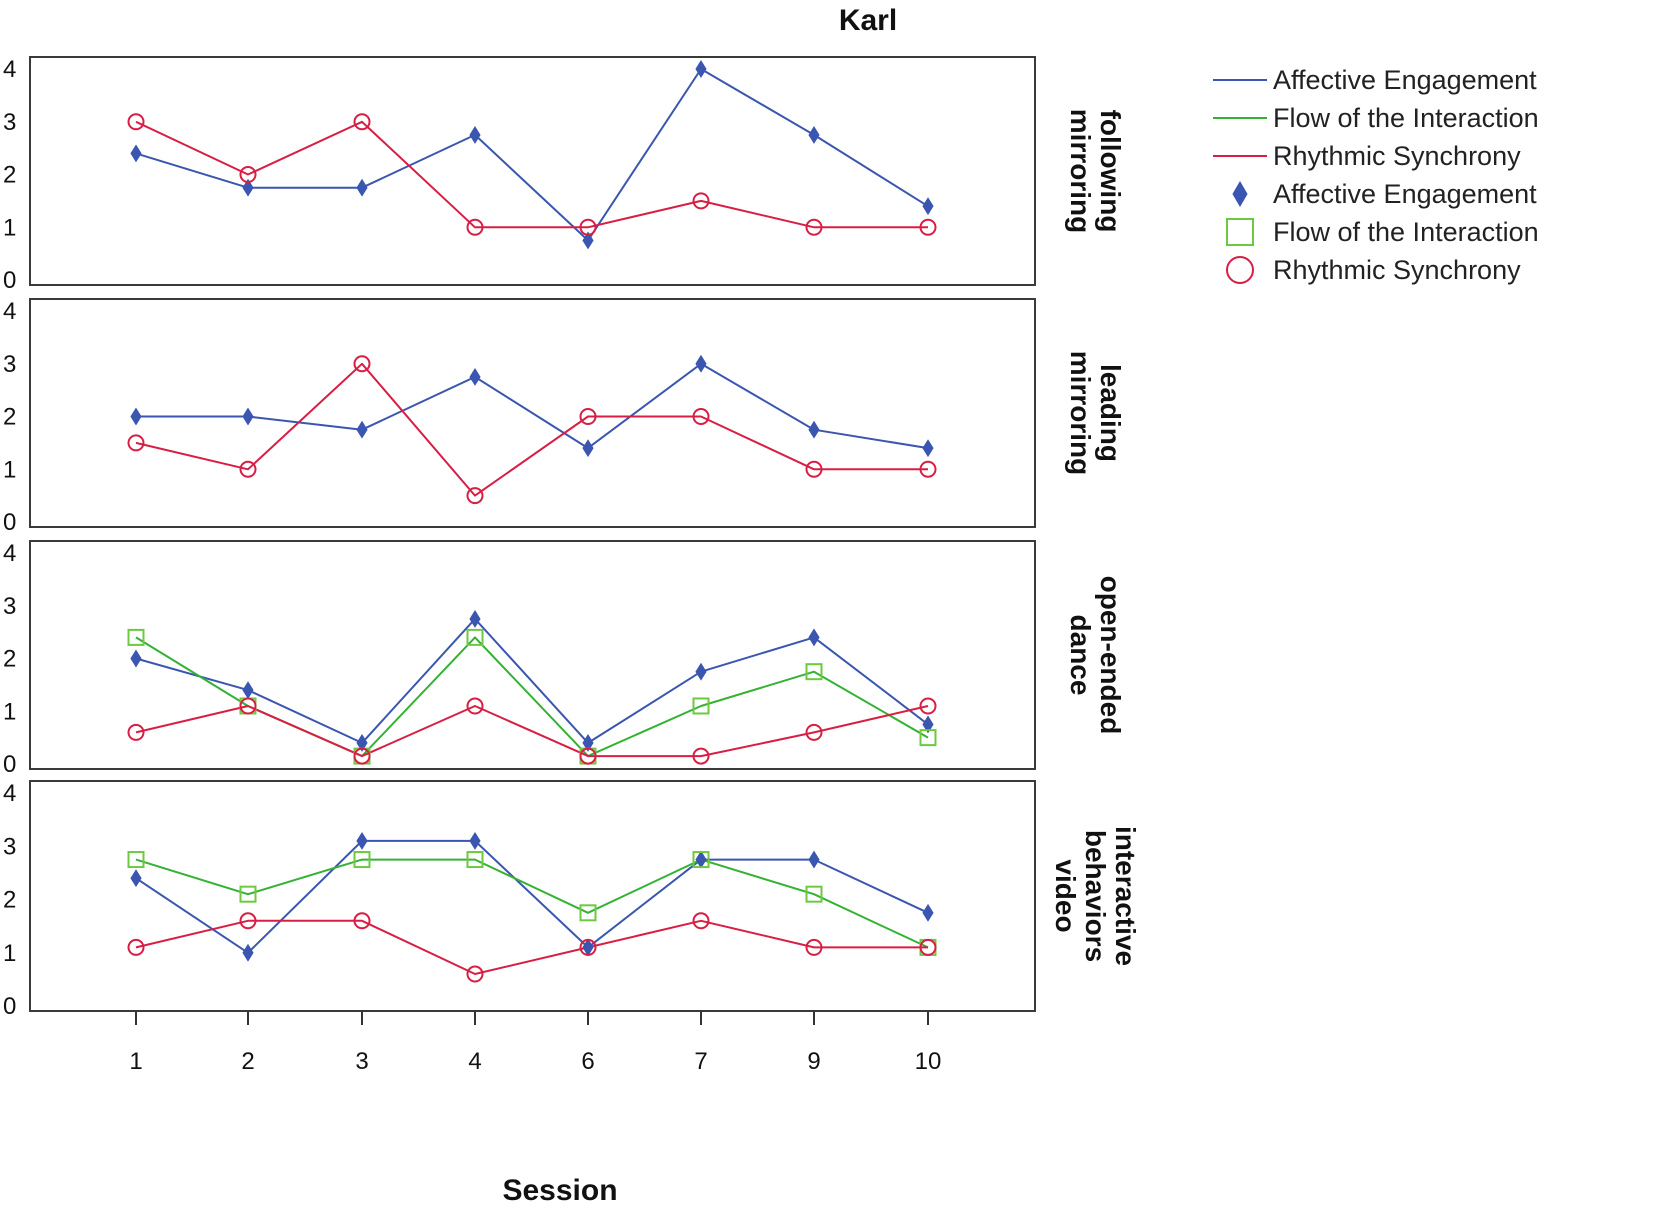 The height and width of the screenshot is (1212, 1655). I want to click on data-point-rhythmic-synchrony: Rhythmic Synchrony session 6: 2, so click(588, 416).